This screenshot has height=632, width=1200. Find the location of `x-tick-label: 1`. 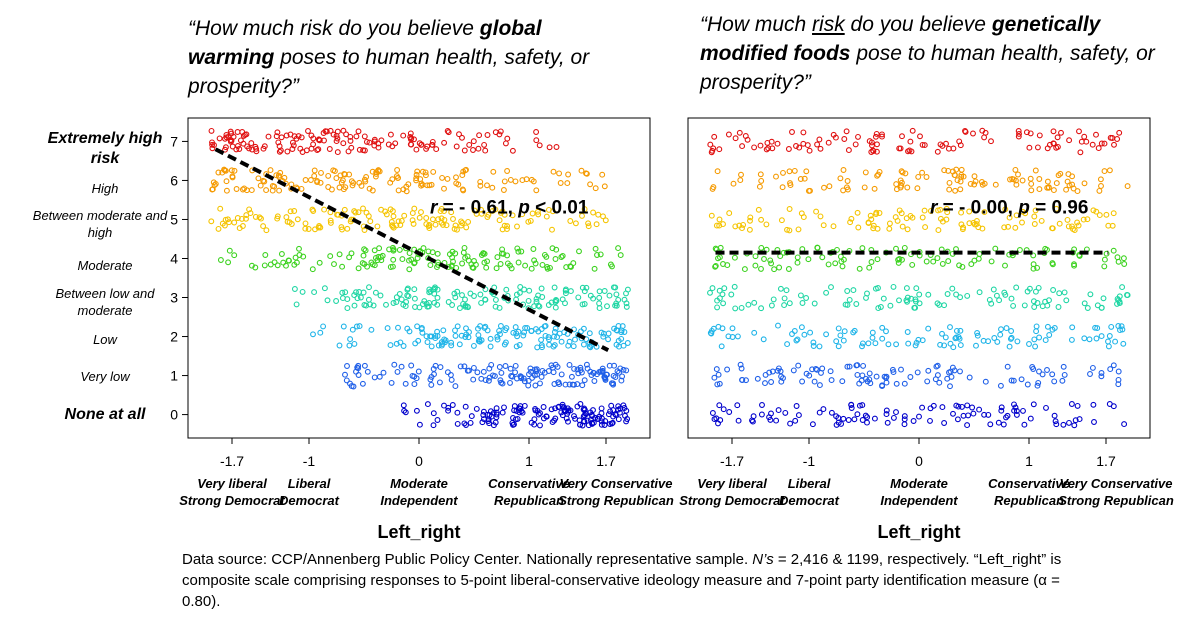

x-tick-label: 1 is located at coordinates (1029, 461).